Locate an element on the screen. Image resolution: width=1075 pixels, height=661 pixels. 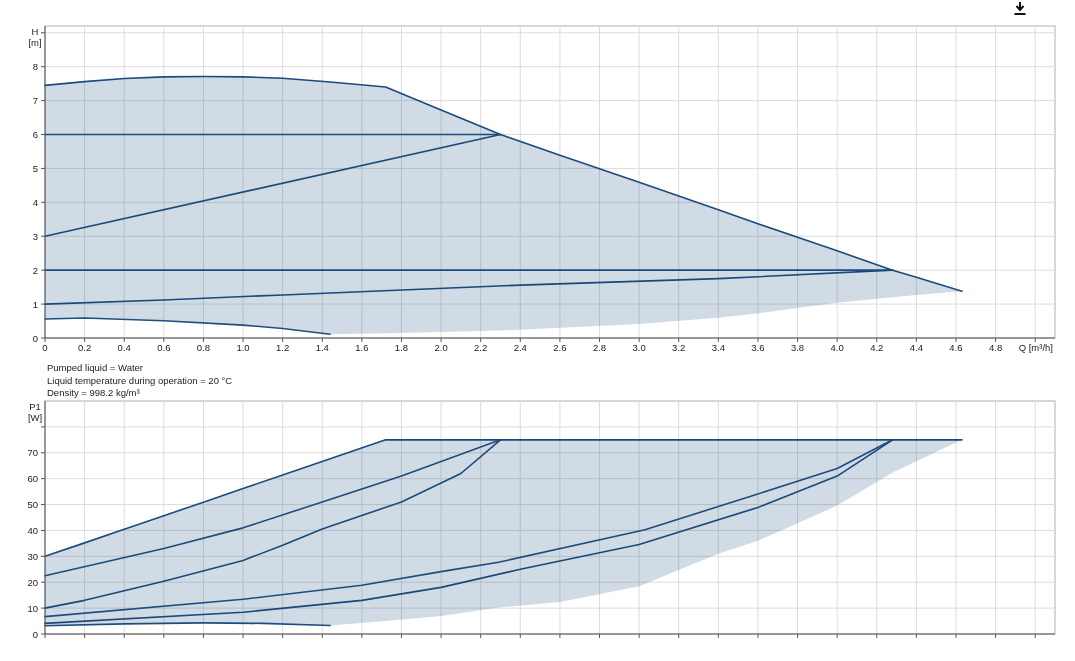
x-tick-label: 3.6 is located at coordinates (758, 347).